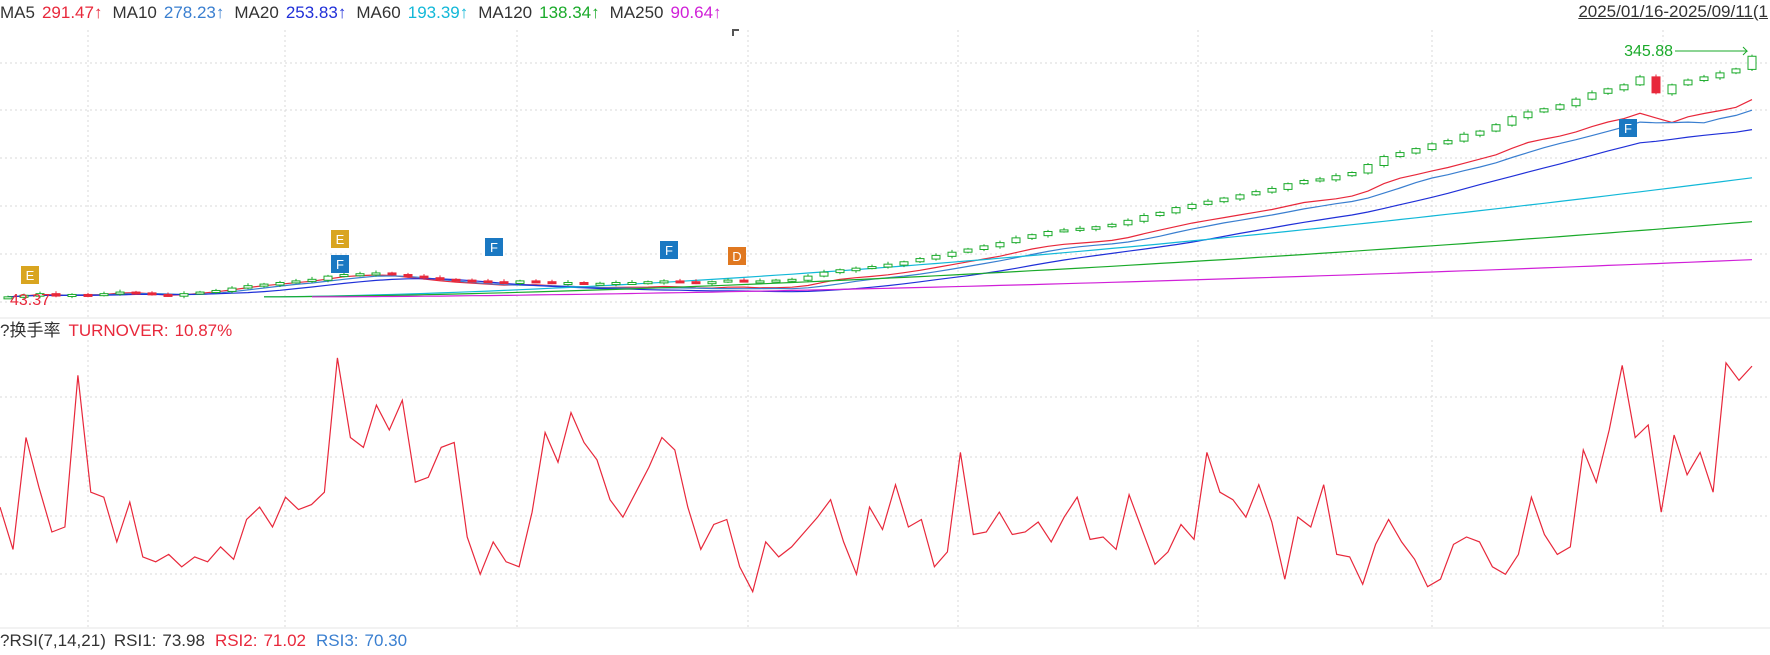 The width and height of the screenshot is (1770, 655). I want to click on ma-value-ma250: 90.64, so click(692, 12).